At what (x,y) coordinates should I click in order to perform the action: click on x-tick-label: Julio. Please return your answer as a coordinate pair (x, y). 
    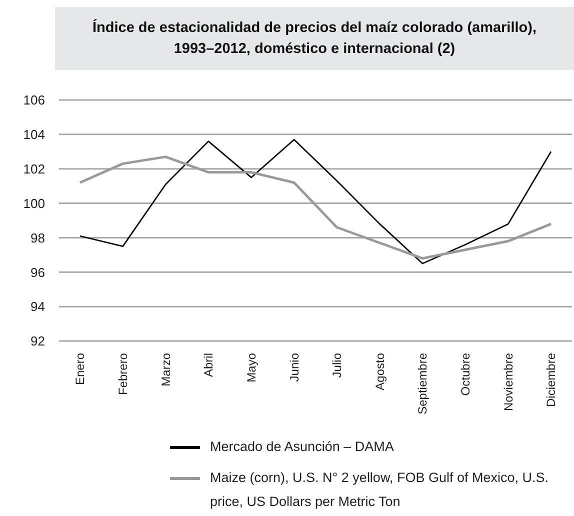
    Looking at the image, I should click on (337, 365).